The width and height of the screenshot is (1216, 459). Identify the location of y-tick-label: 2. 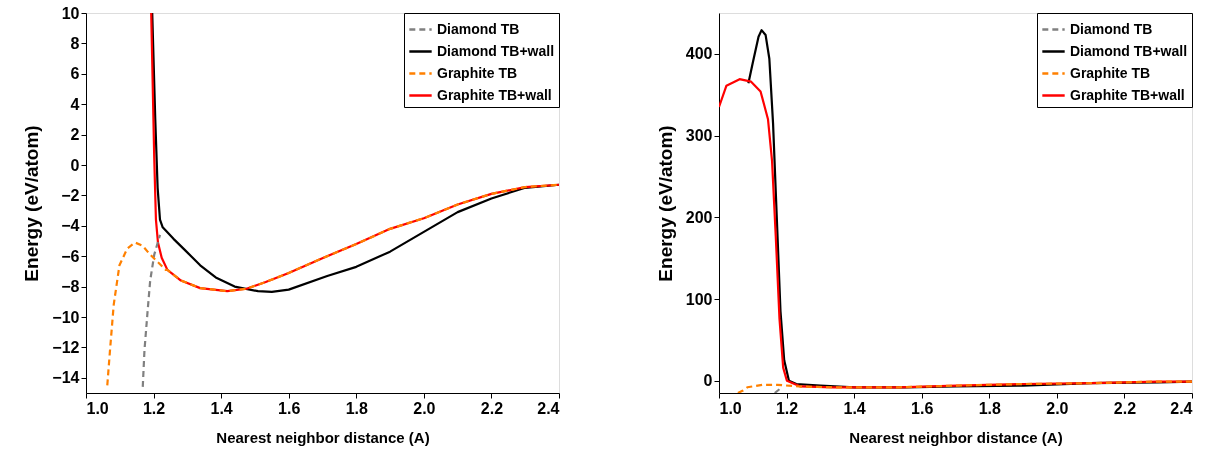
(75, 135).